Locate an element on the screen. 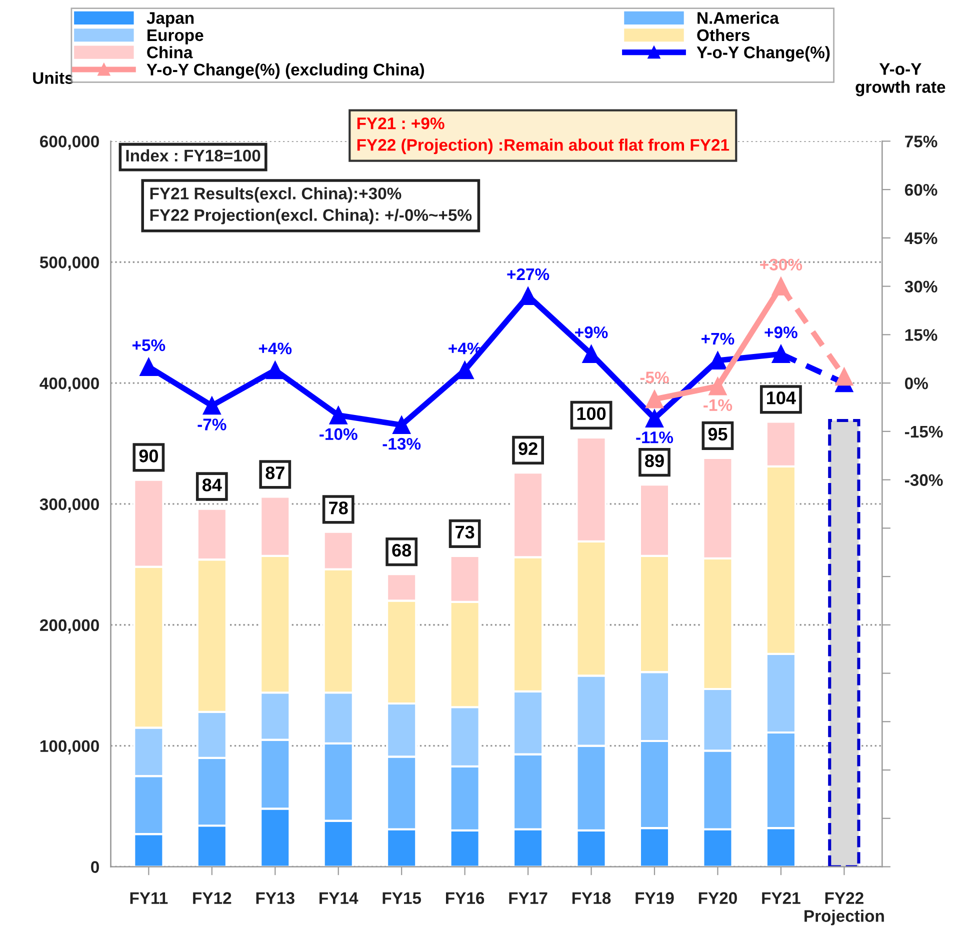  data-label: -1% is located at coordinates (718, 405).